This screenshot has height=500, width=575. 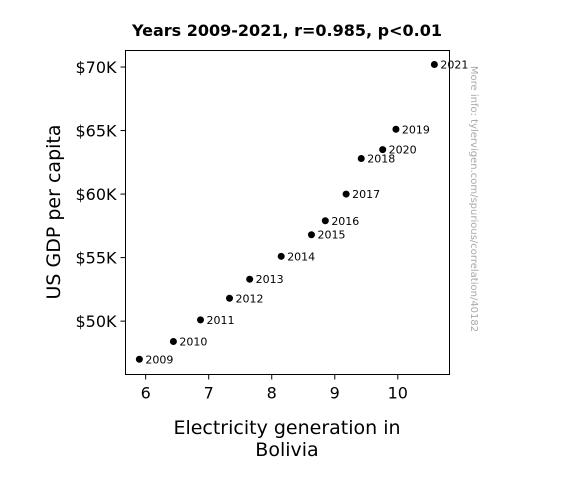 I want to click on x-tick-label: 9, so click(x=335, y=393).